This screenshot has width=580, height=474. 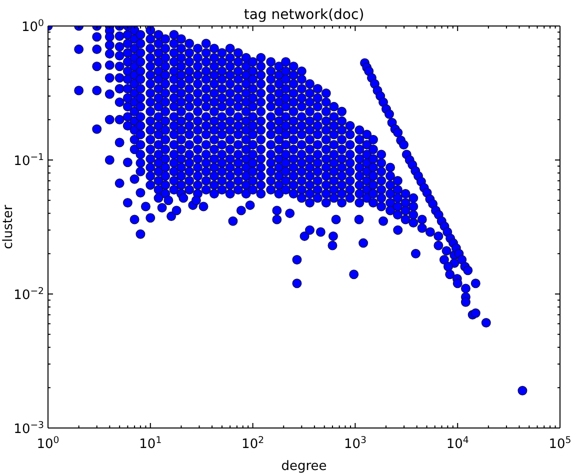 What do you see at coordinates (48, 443) in the screenshot?
I see `x-tick-label: 10$^{0}$` at bounding box center [48, 443].